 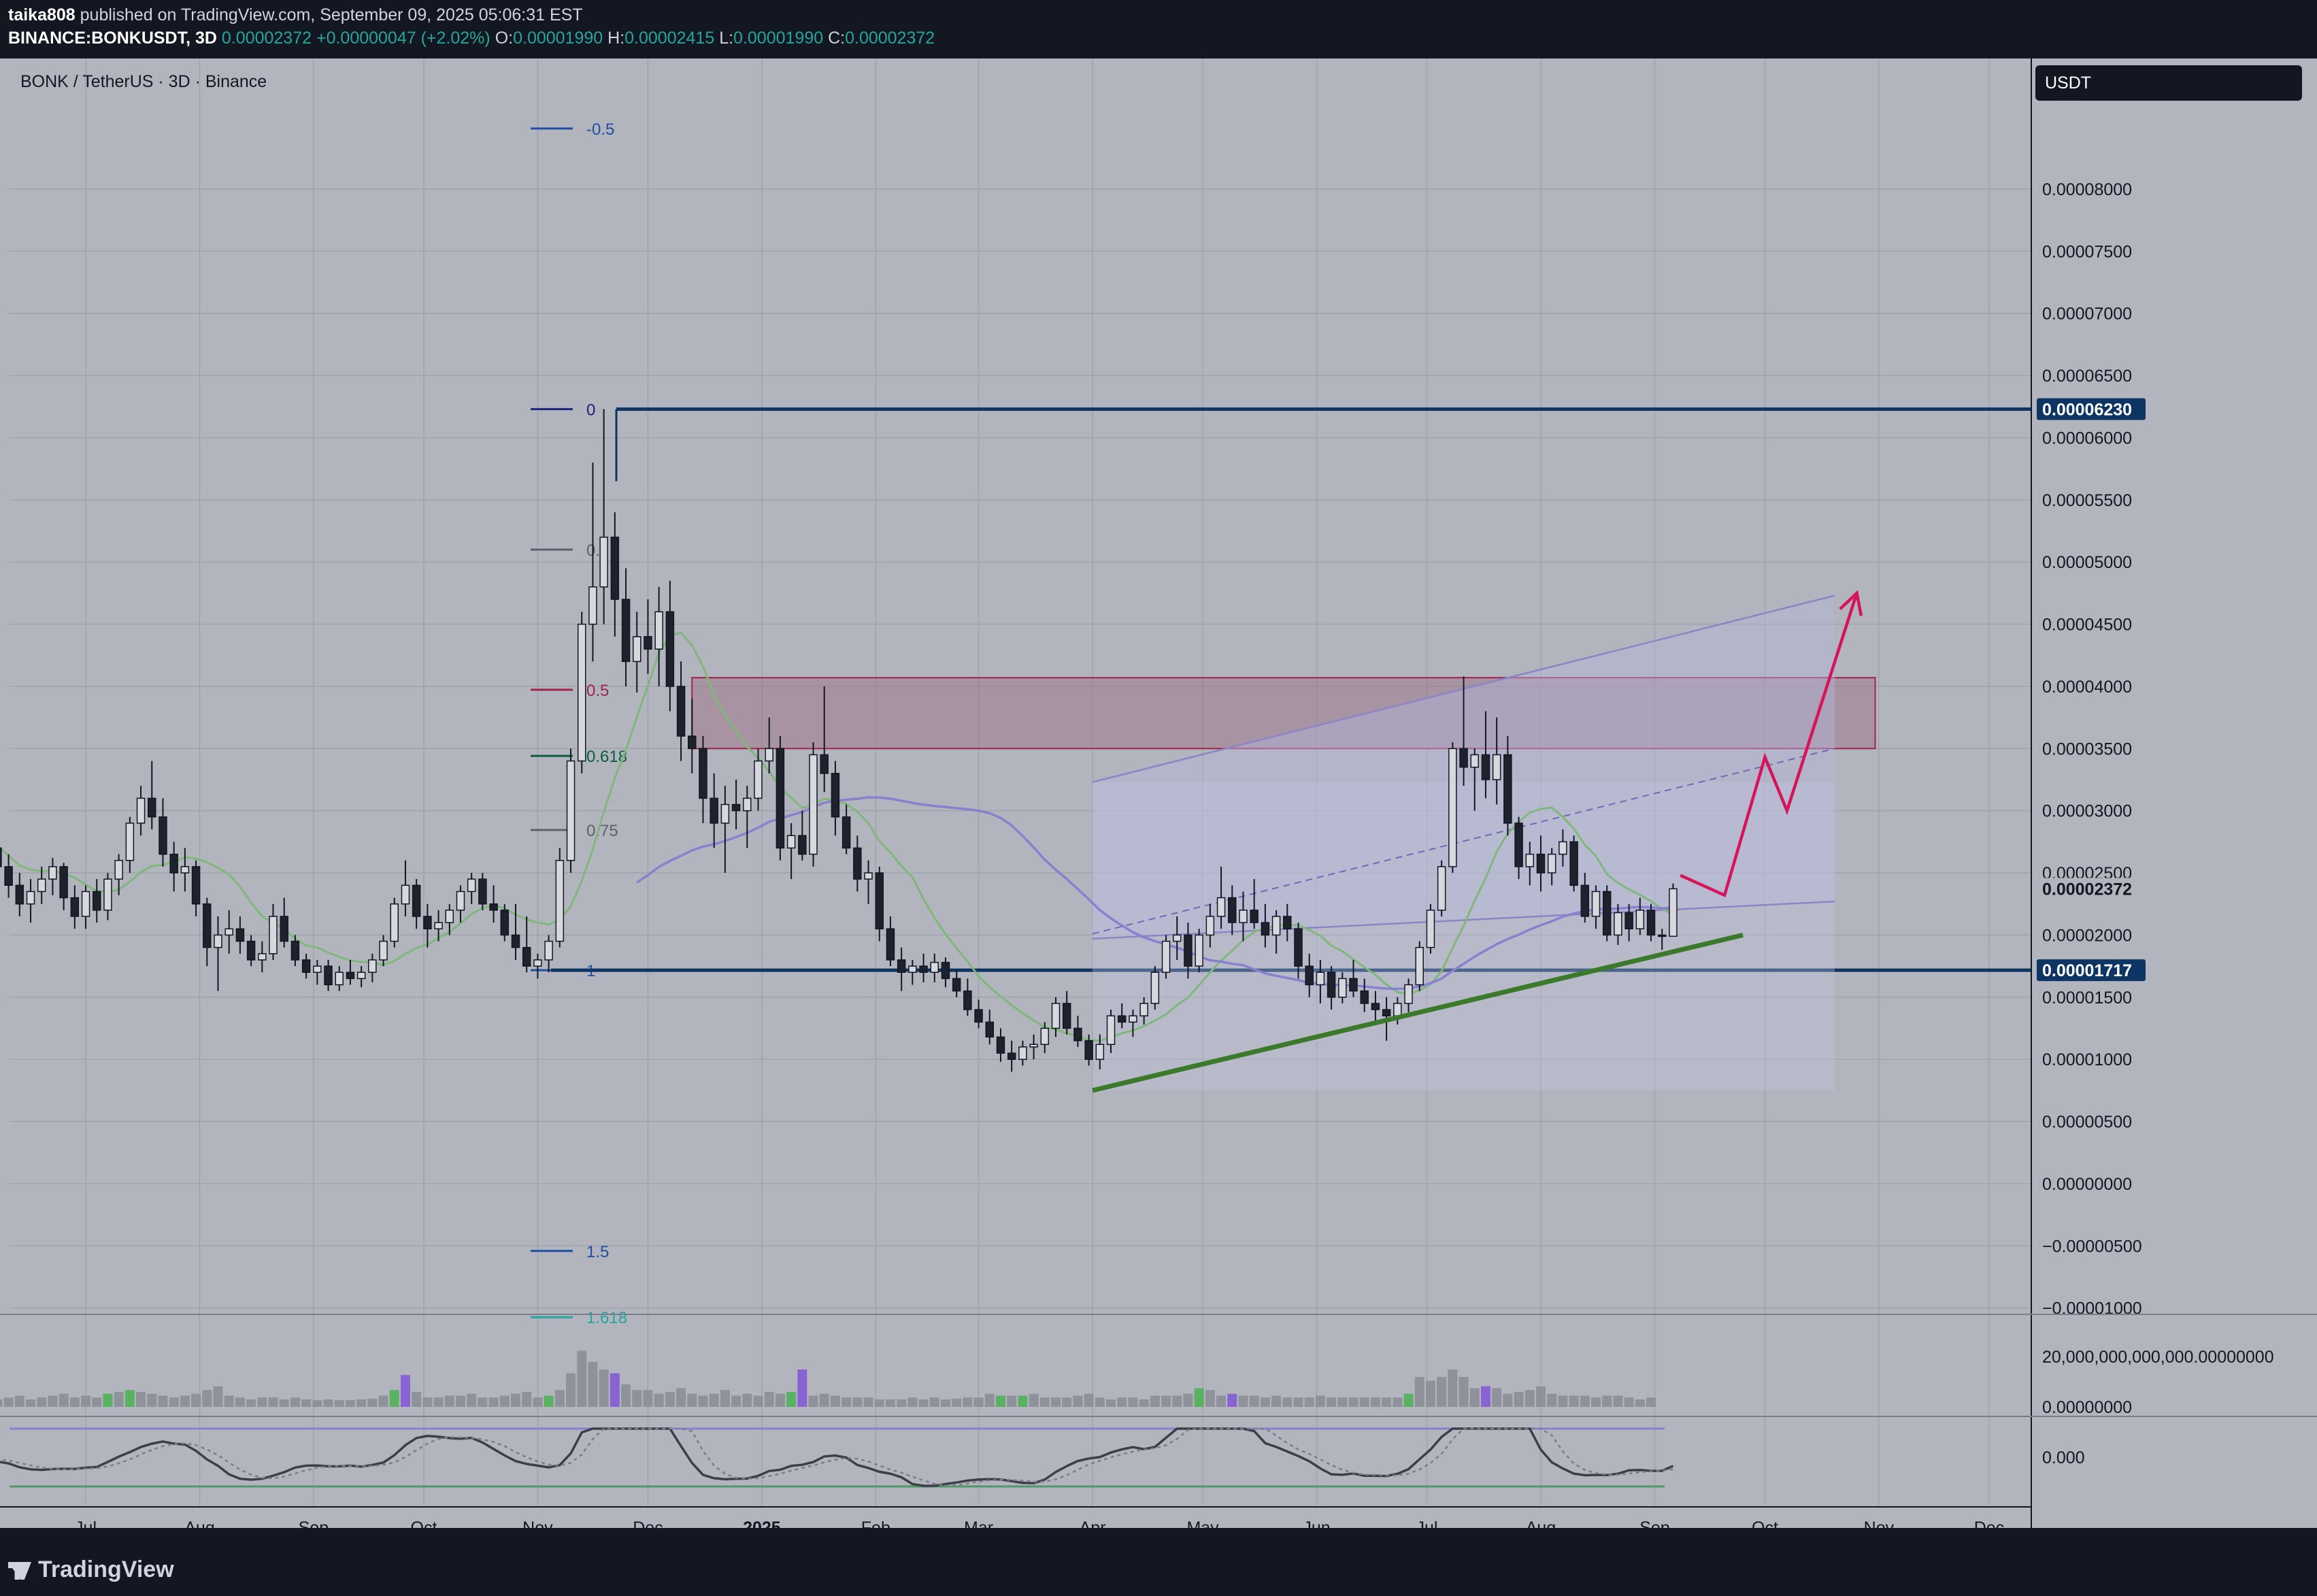 What do you see at coordinates (91, 1570) in the screenshot?
I see `tradingview-logo: TradingView` at bounding box center [91, 1570].